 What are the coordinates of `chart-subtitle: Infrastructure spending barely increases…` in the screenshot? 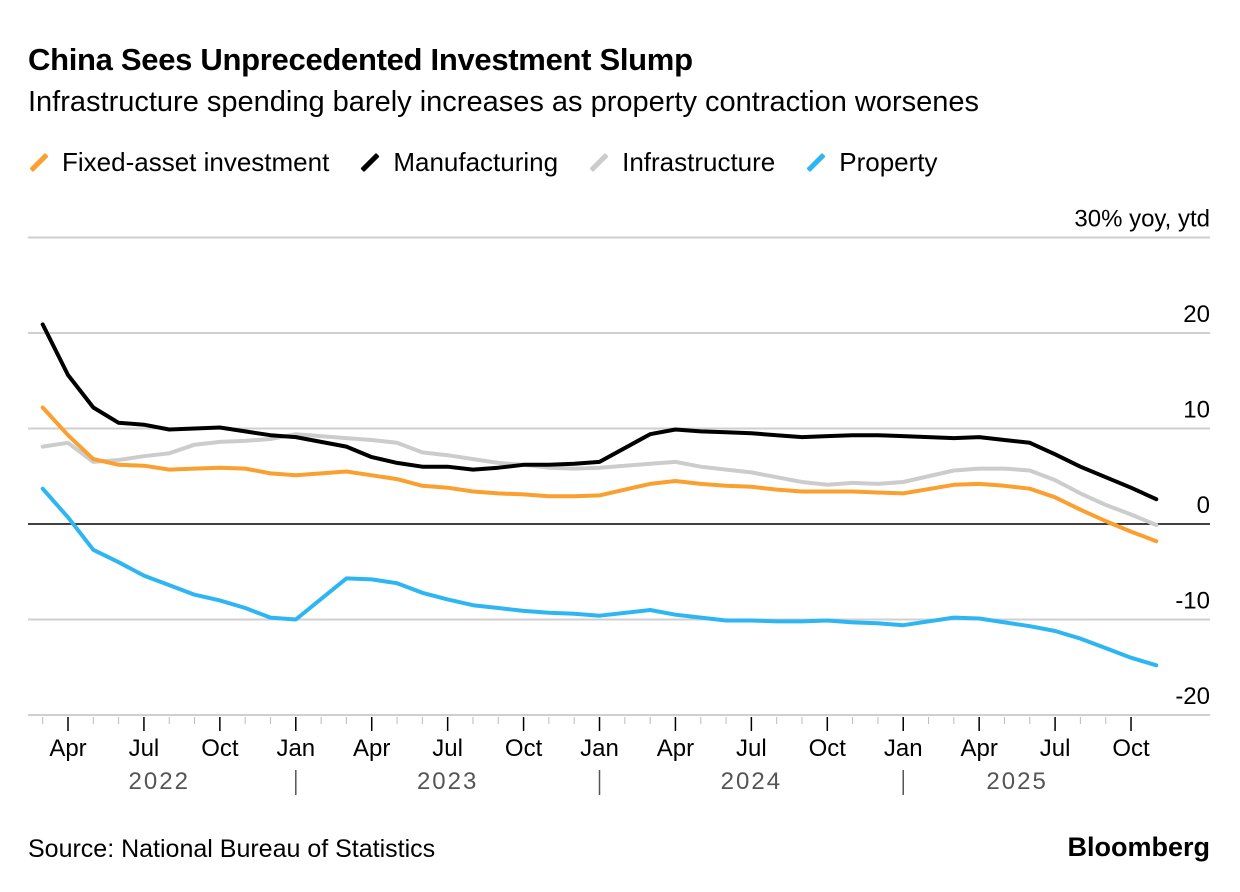 It's located at (504, 102).